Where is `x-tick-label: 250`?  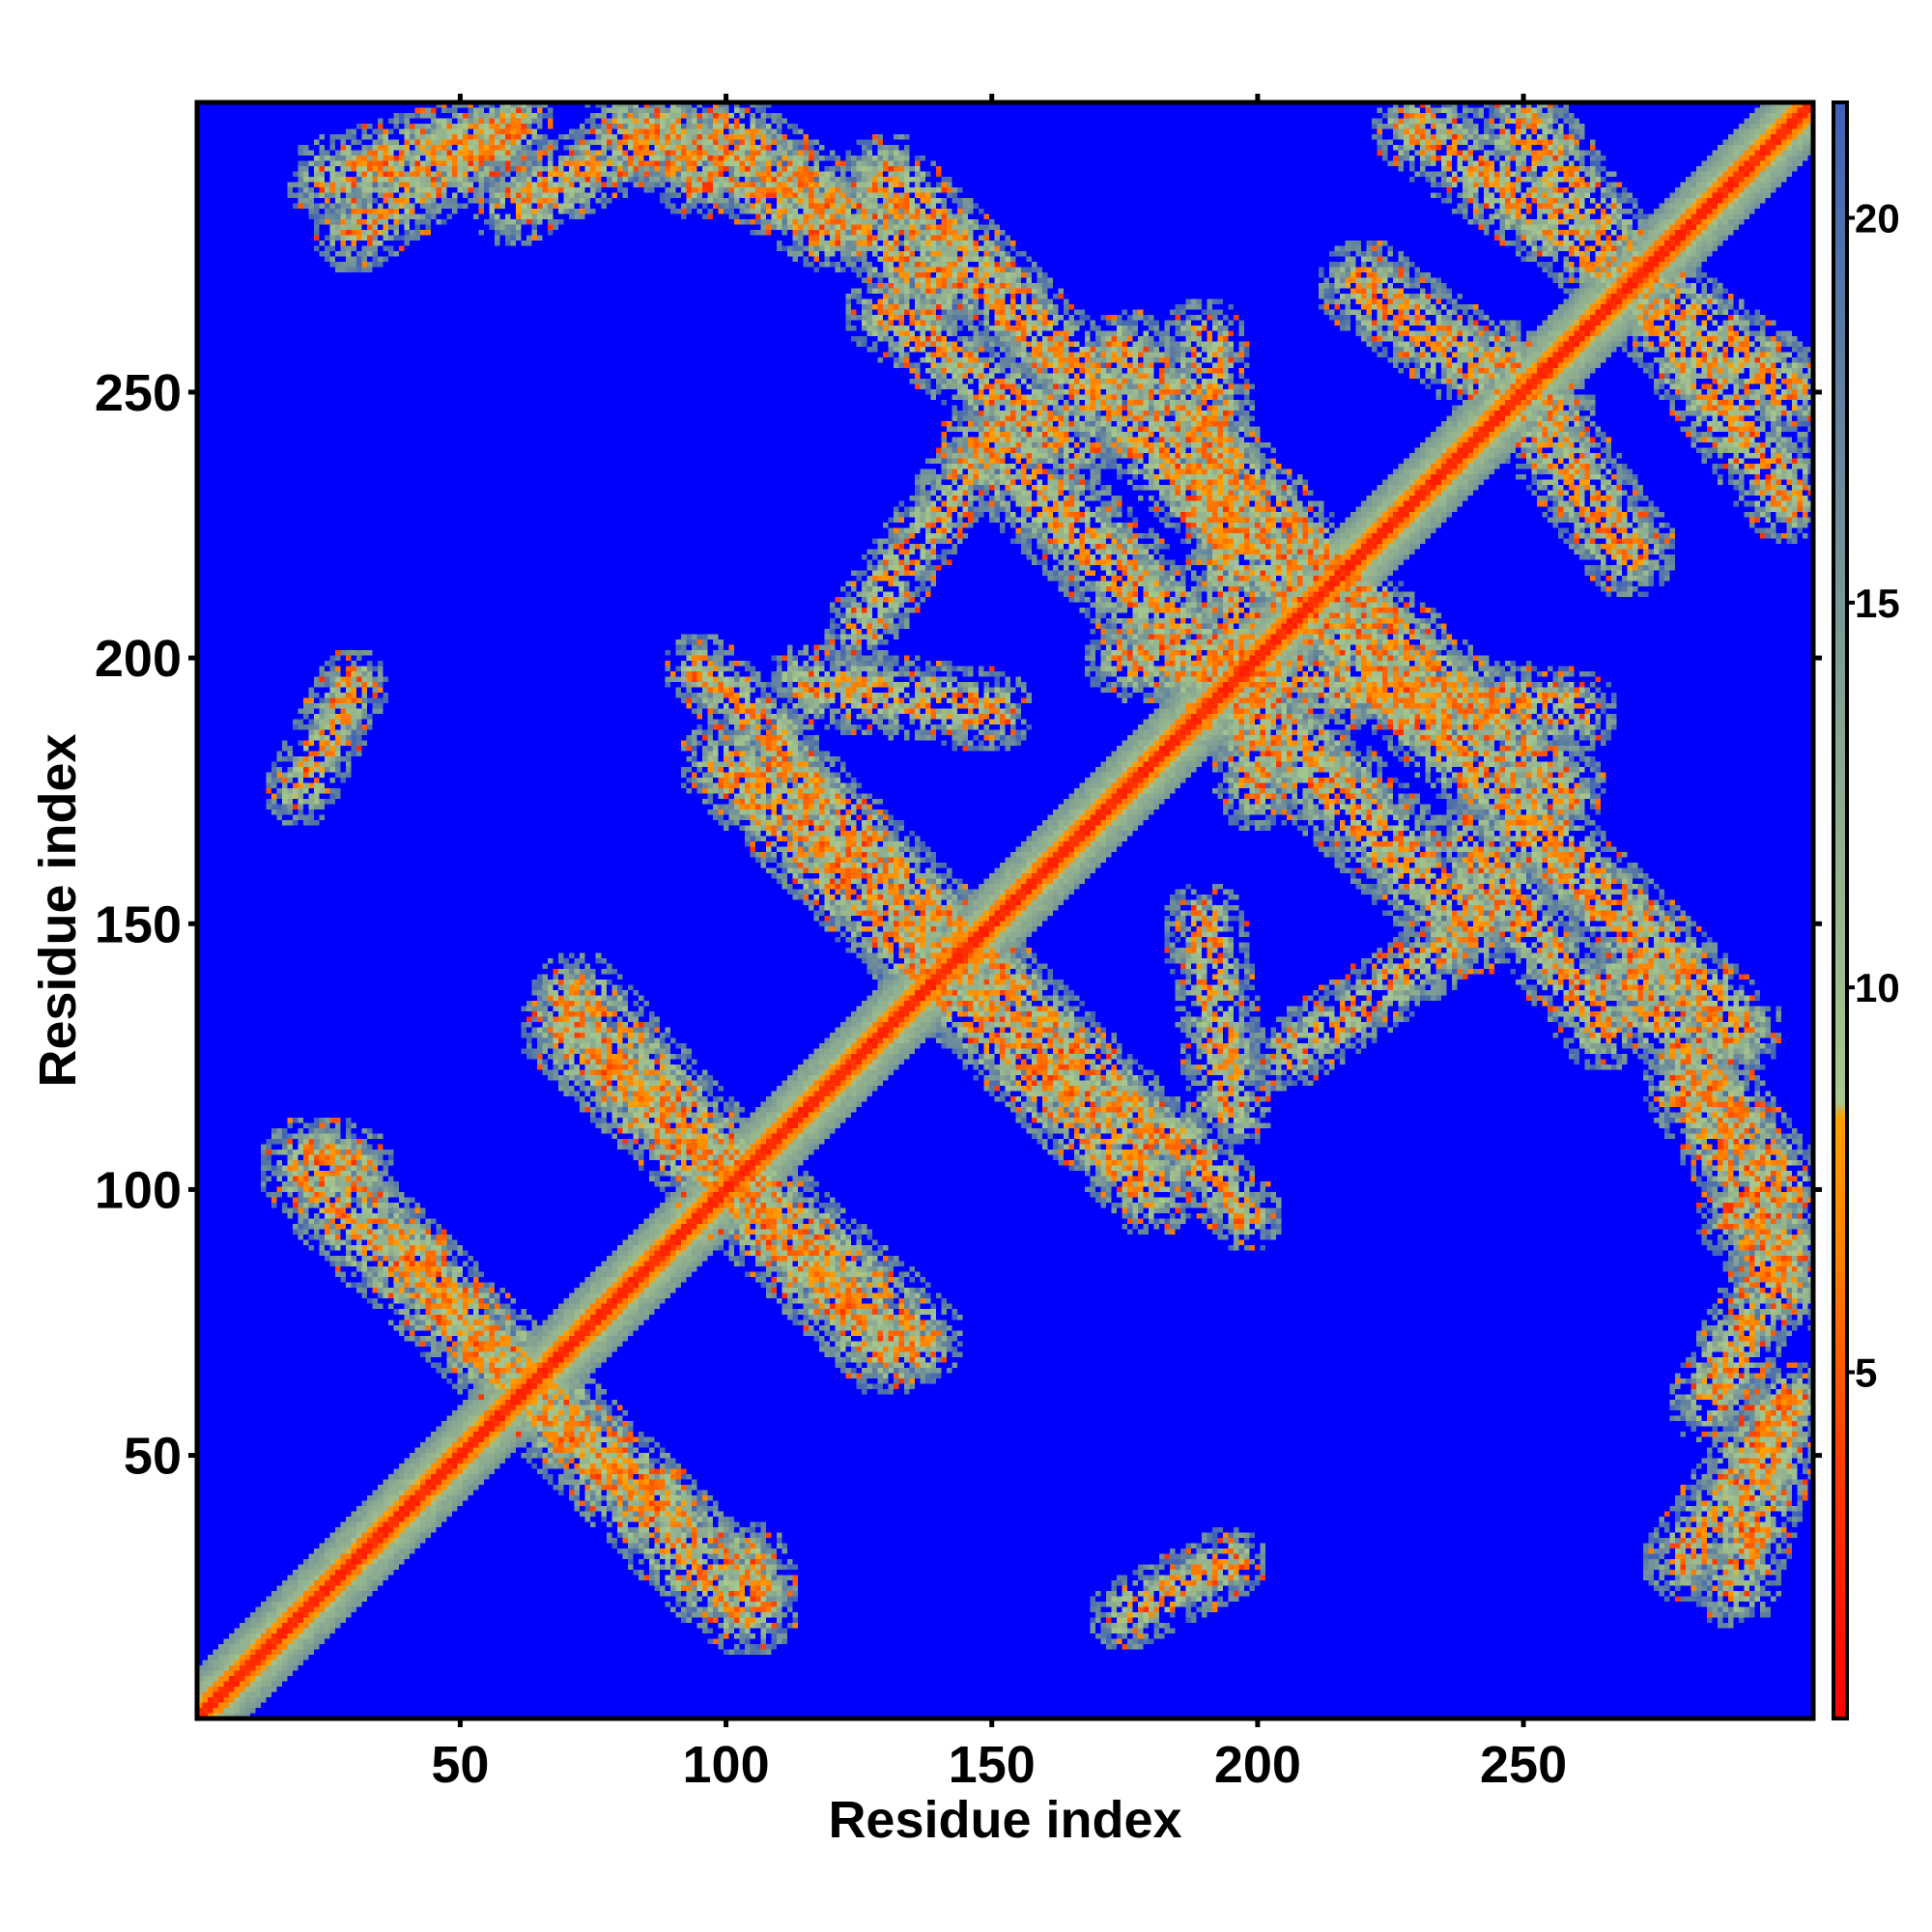
x-tick-label: 250 is located at coordinates (1523, 1765).